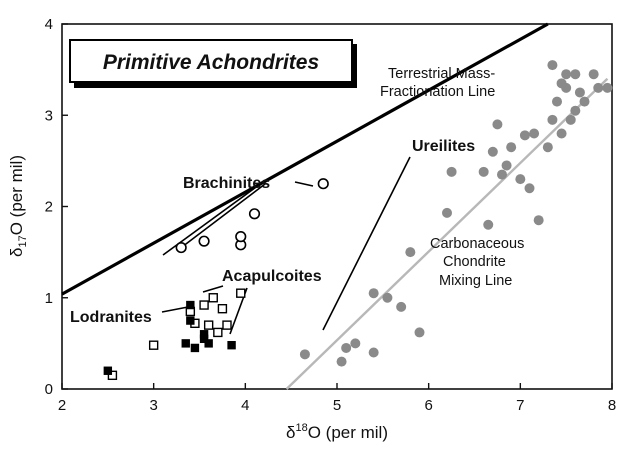 This screenshot has height=451, width=638. I want to click on y-axis-label: δ17O (per mil), so click(18, 206).